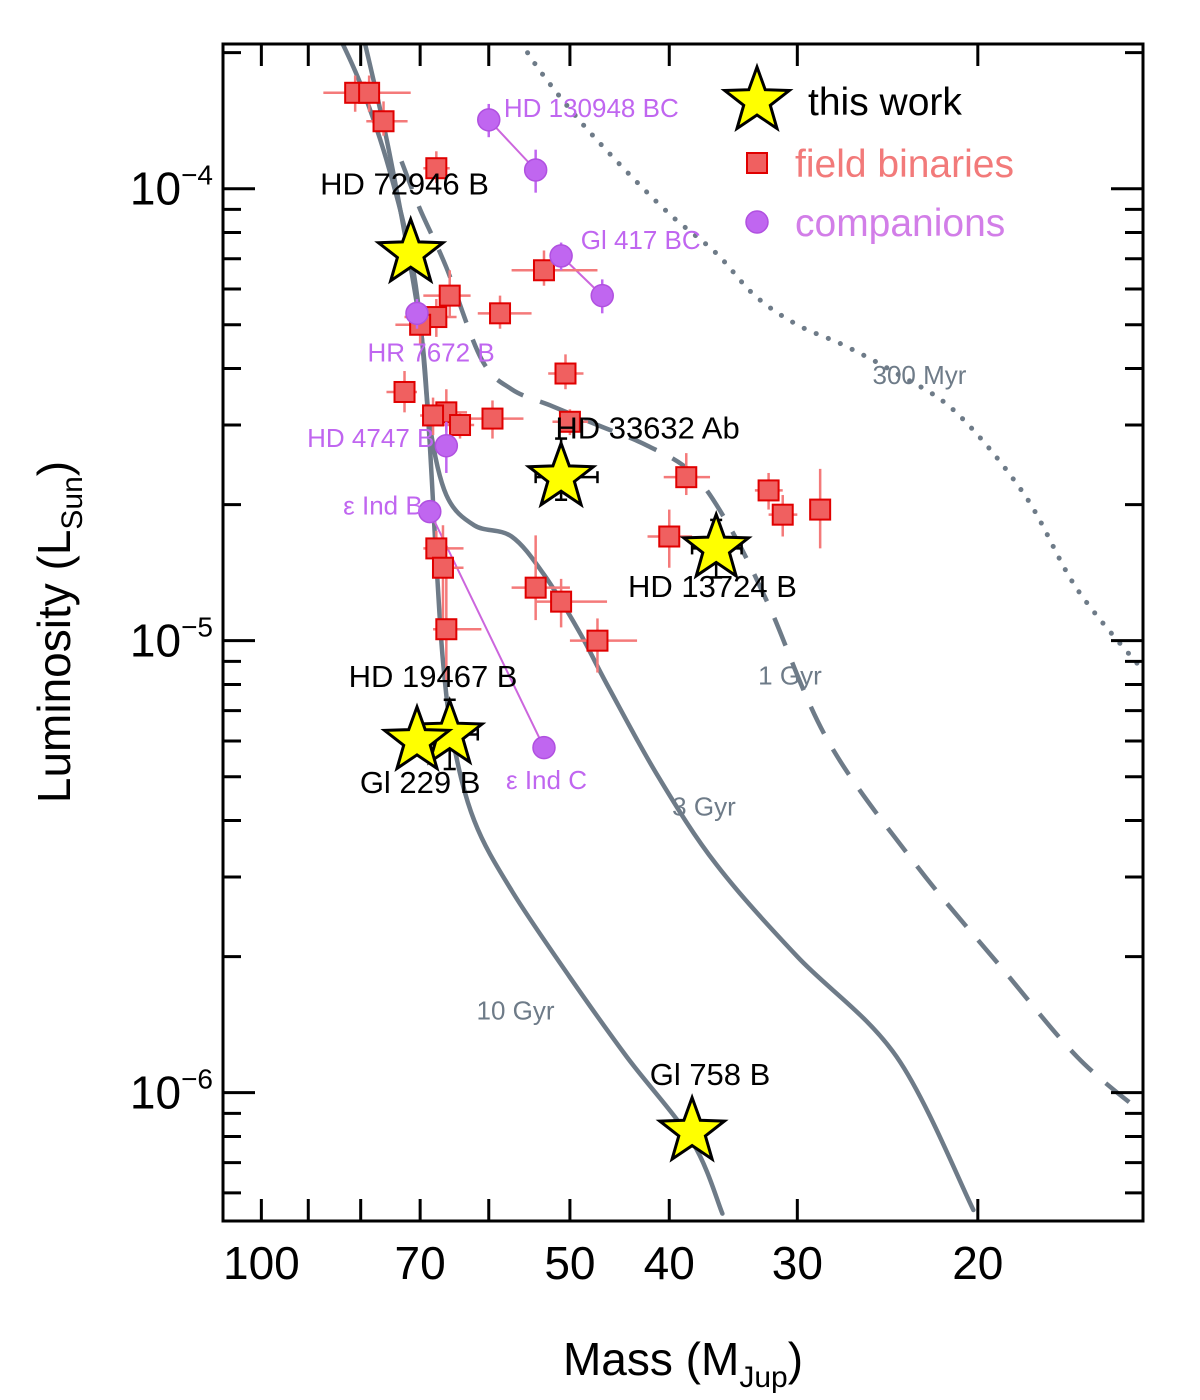  Describe the element at coordinates (900, 223) in the screenshot. I see `legend-label-companions: companions` at that location.